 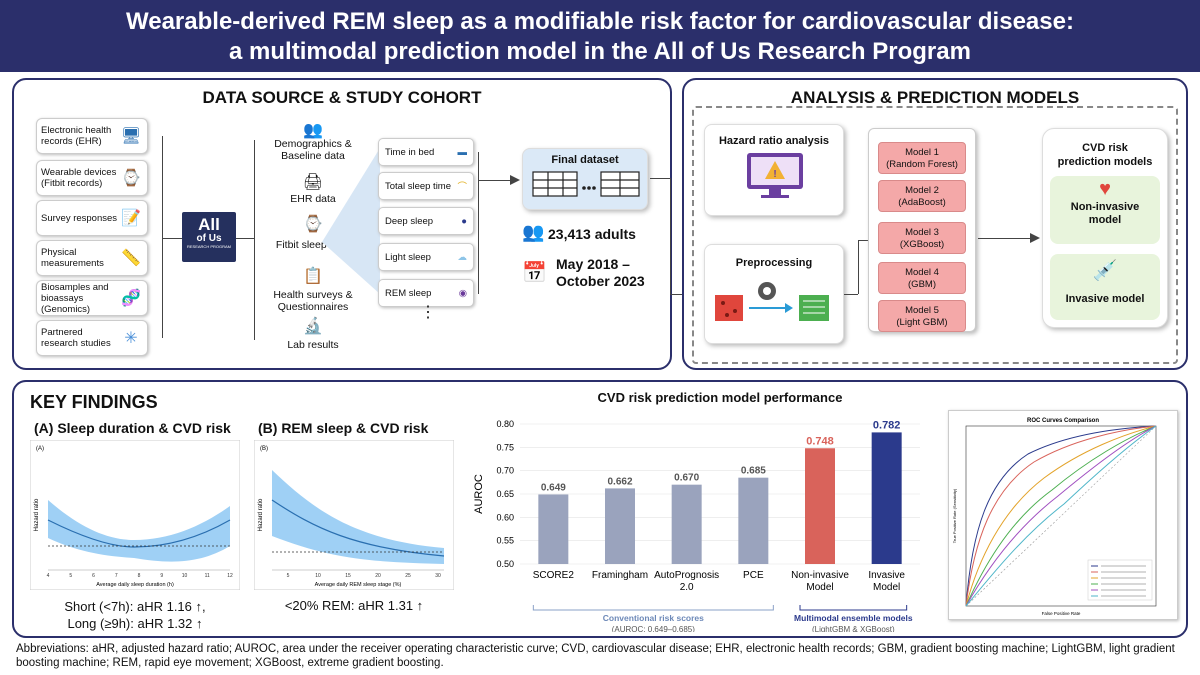 What do you see at coordinates (209, 237) in the screenshot?
I see `all-of-us-logo: All of Us RESEARCH PROGRAM` at bounding box center [209, 237].